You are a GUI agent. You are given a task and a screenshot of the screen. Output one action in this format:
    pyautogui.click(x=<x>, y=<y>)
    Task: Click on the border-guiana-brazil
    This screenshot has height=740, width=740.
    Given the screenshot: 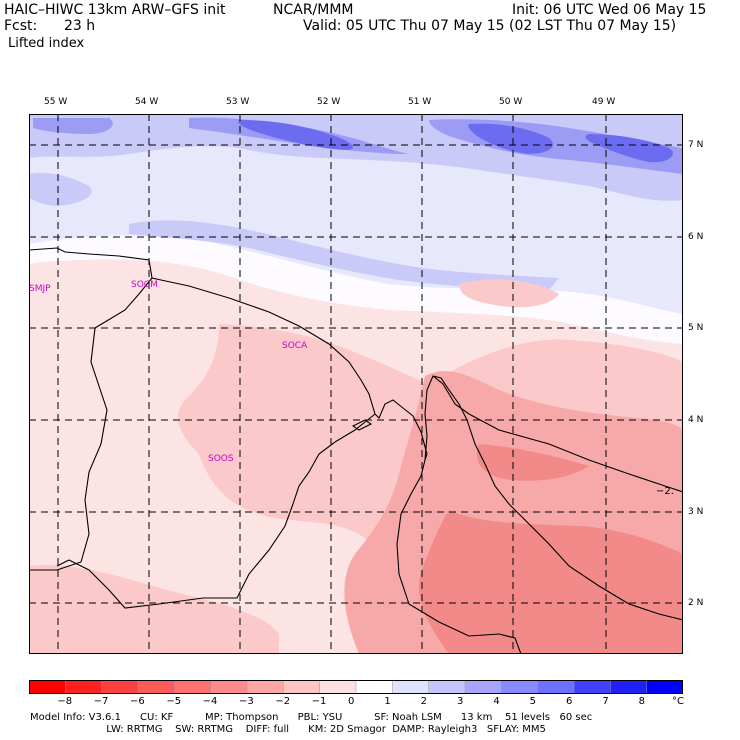 What is the action you would take?
    pyautogui.click(x=216, y=511)
    